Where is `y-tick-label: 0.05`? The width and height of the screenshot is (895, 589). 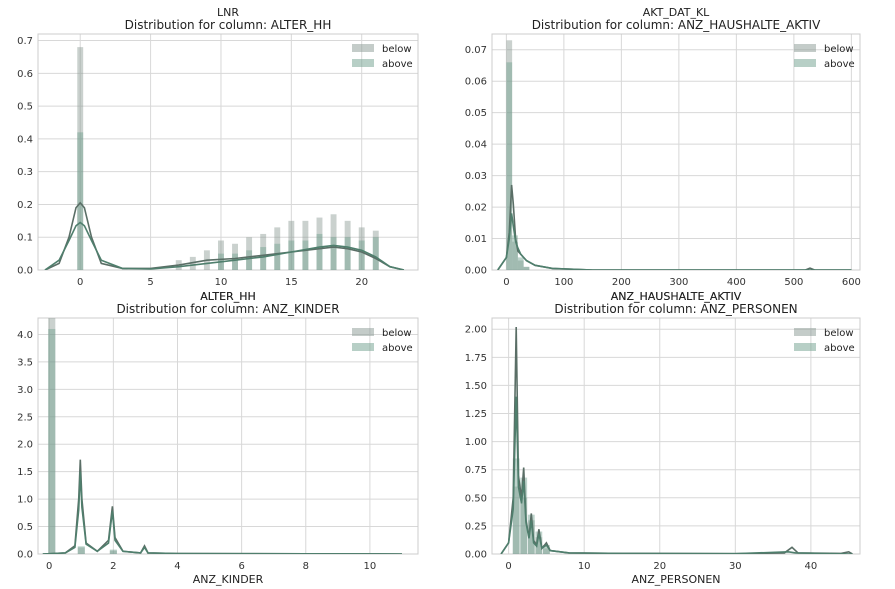
y-tick-label: 0.05 is located at coordinates (476, 113).